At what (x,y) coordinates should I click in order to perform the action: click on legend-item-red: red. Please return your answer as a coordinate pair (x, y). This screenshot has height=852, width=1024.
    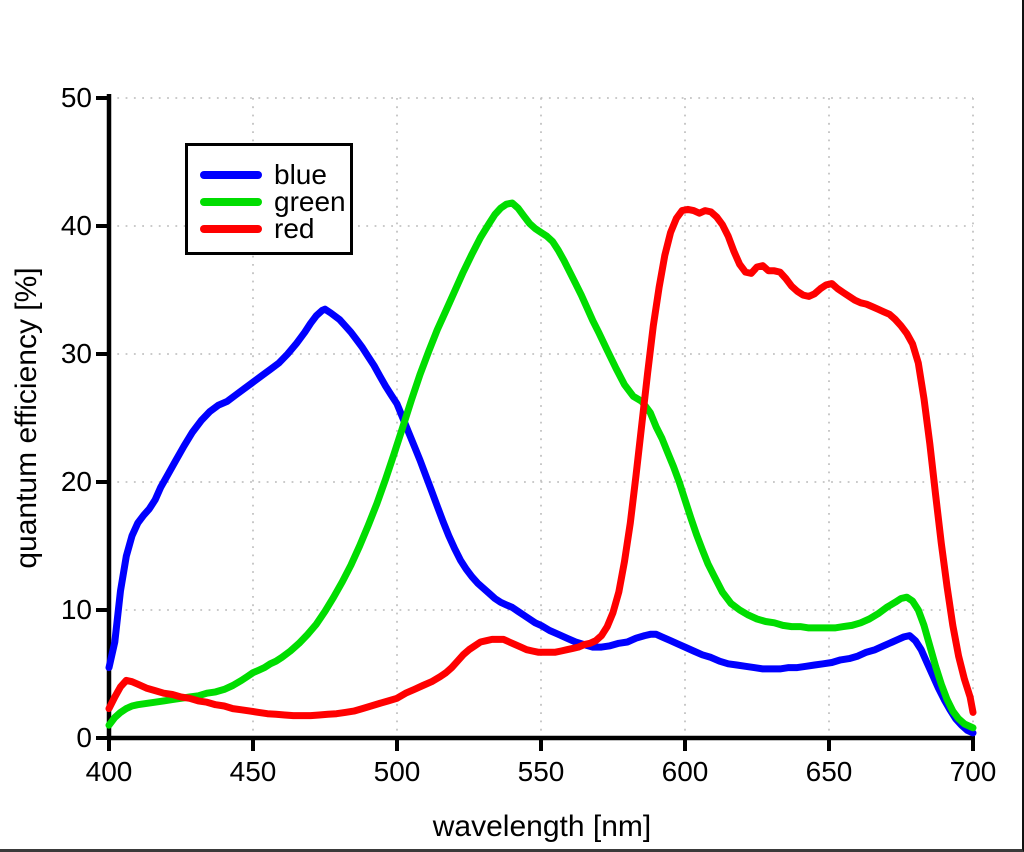
    Looking at the image, I should click on (269, 228).